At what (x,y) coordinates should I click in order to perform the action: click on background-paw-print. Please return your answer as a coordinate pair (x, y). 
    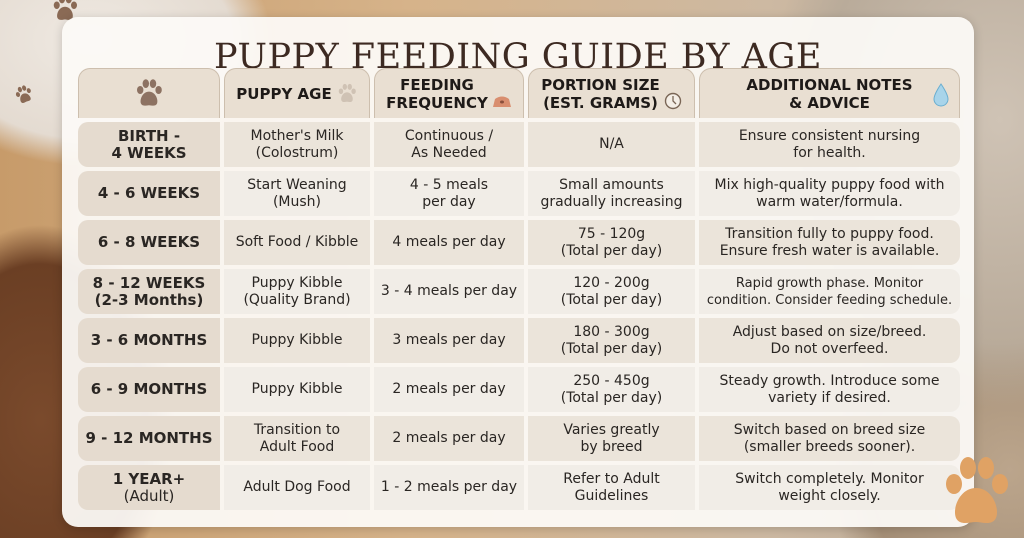
    Looking at the image, I should click on (24, 97).